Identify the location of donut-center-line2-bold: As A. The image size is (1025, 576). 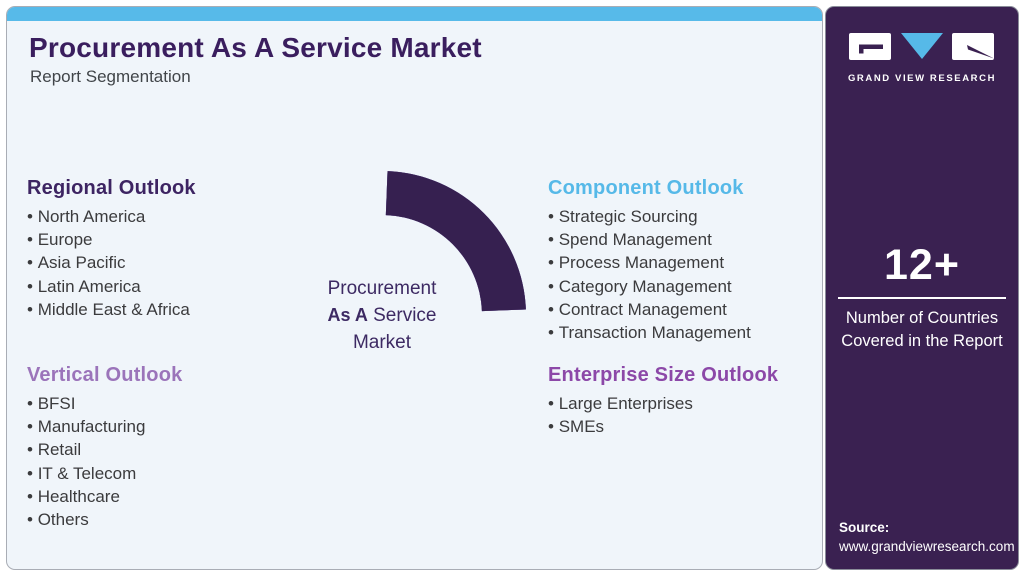
(347, 314).